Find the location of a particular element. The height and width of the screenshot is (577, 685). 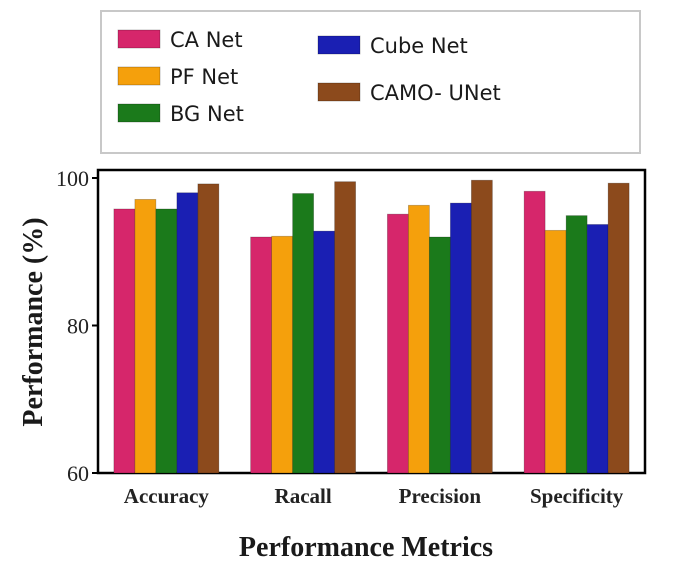

y-tick-label: 80 is located at coordinates (78, 326).